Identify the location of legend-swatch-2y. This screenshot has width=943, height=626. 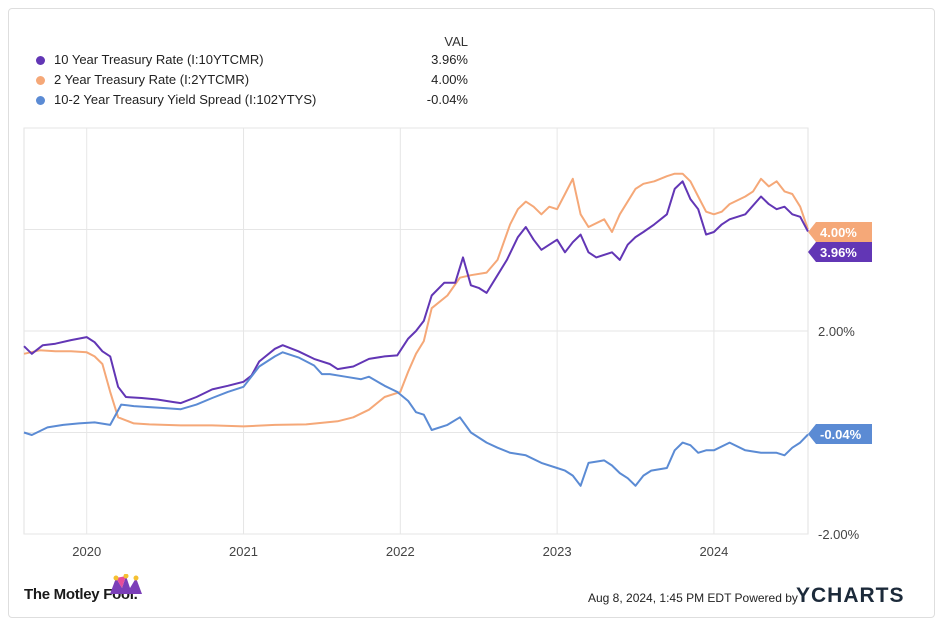
(40, 80).